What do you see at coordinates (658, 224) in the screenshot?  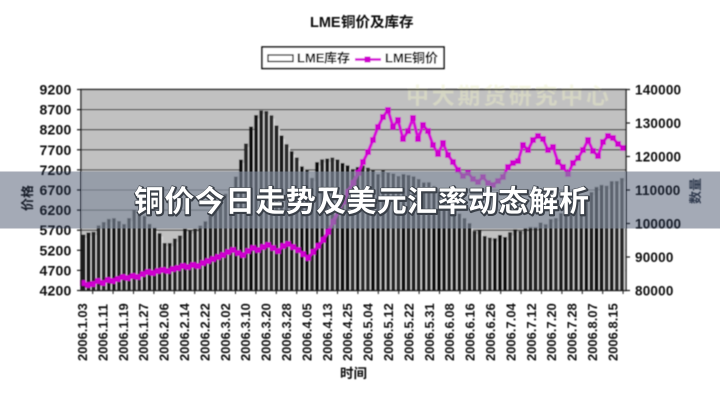 I see `svg-text: 100000` at bounding box center [658, 224].